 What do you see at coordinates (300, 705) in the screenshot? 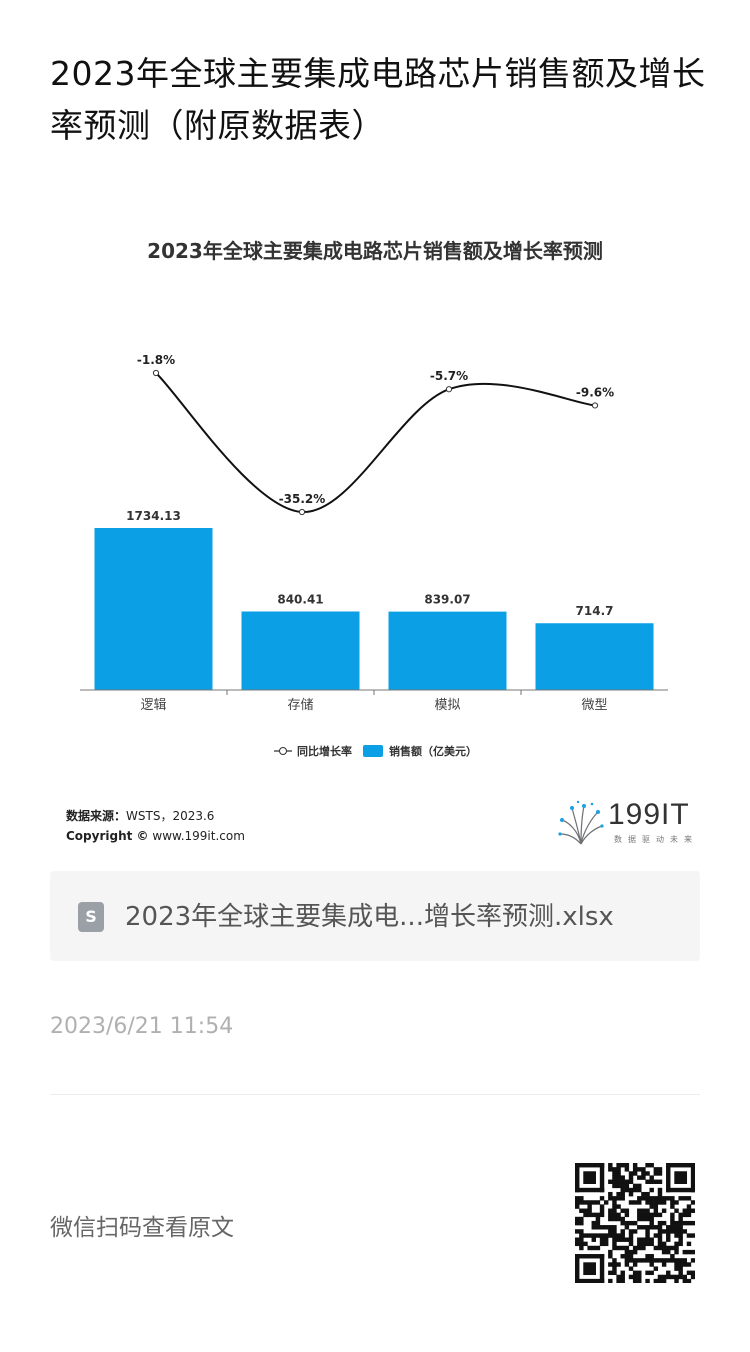
I see `x-tick-label-1: 存储` at bounding box center [300, 705].